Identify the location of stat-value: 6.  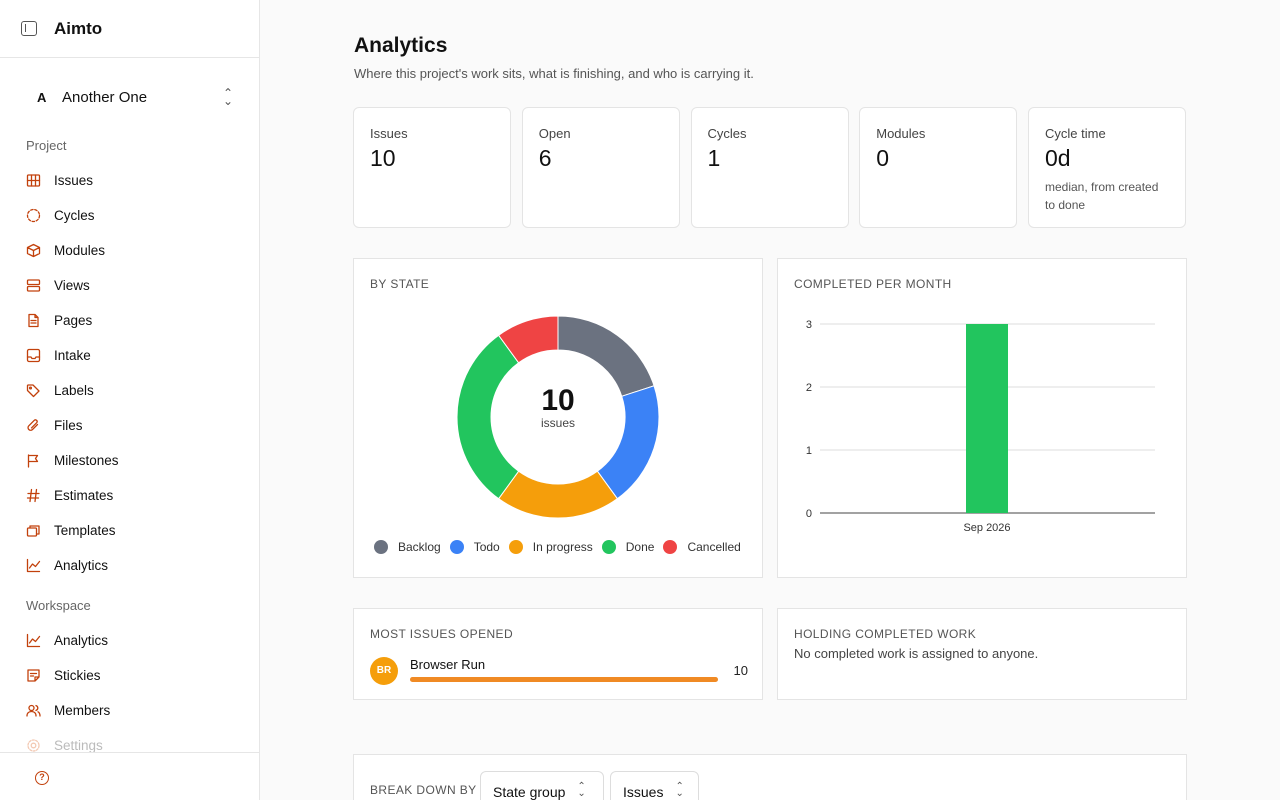
(545, 158).